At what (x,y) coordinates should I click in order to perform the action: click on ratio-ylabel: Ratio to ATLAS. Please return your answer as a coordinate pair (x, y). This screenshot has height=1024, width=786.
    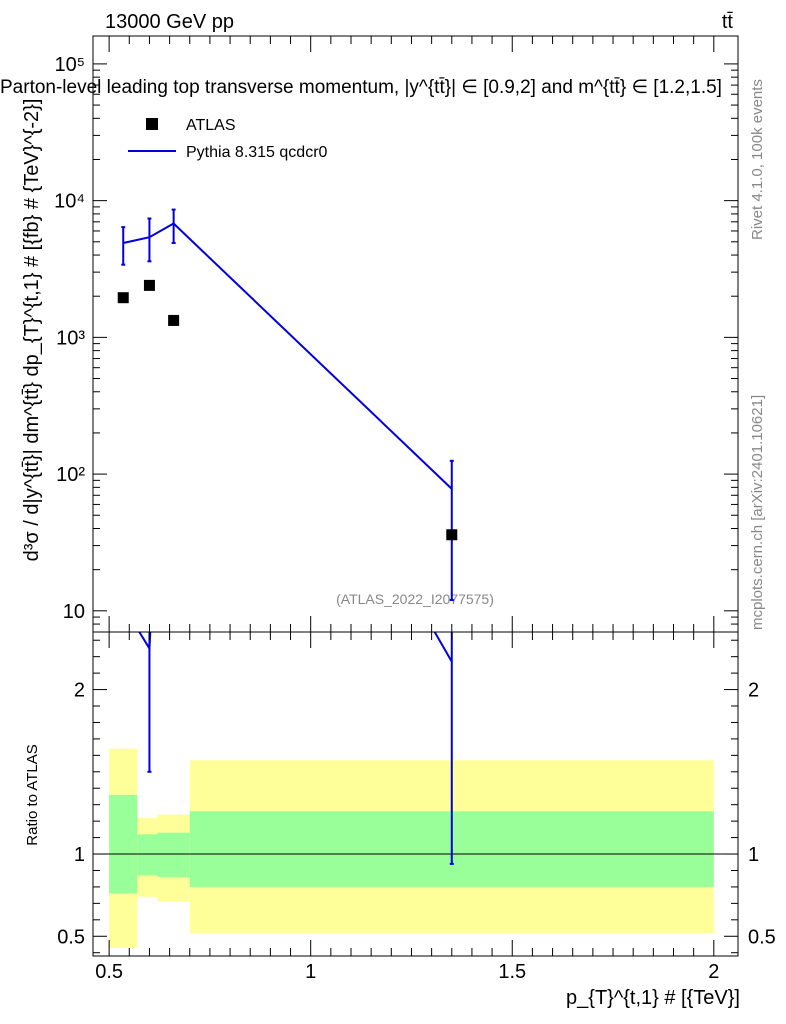
    Looking at the image, I should click on (32, 794).